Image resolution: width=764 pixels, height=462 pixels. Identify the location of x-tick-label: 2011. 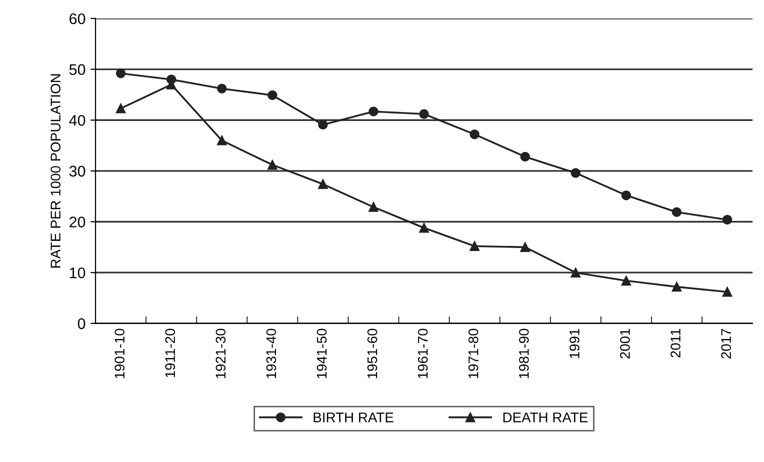
(675, 343).